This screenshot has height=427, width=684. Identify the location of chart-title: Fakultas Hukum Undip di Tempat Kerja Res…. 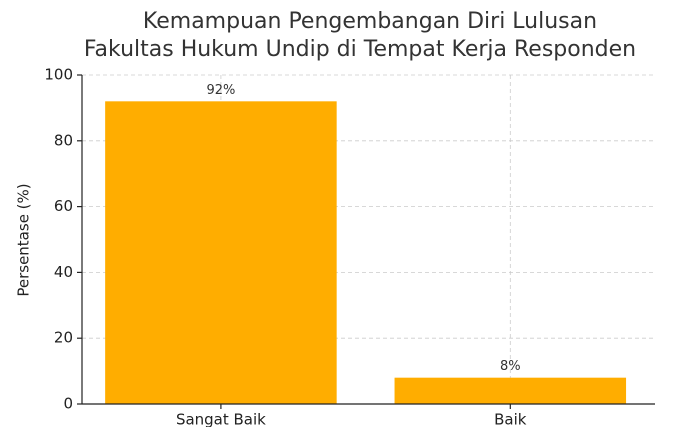
(360, 49).